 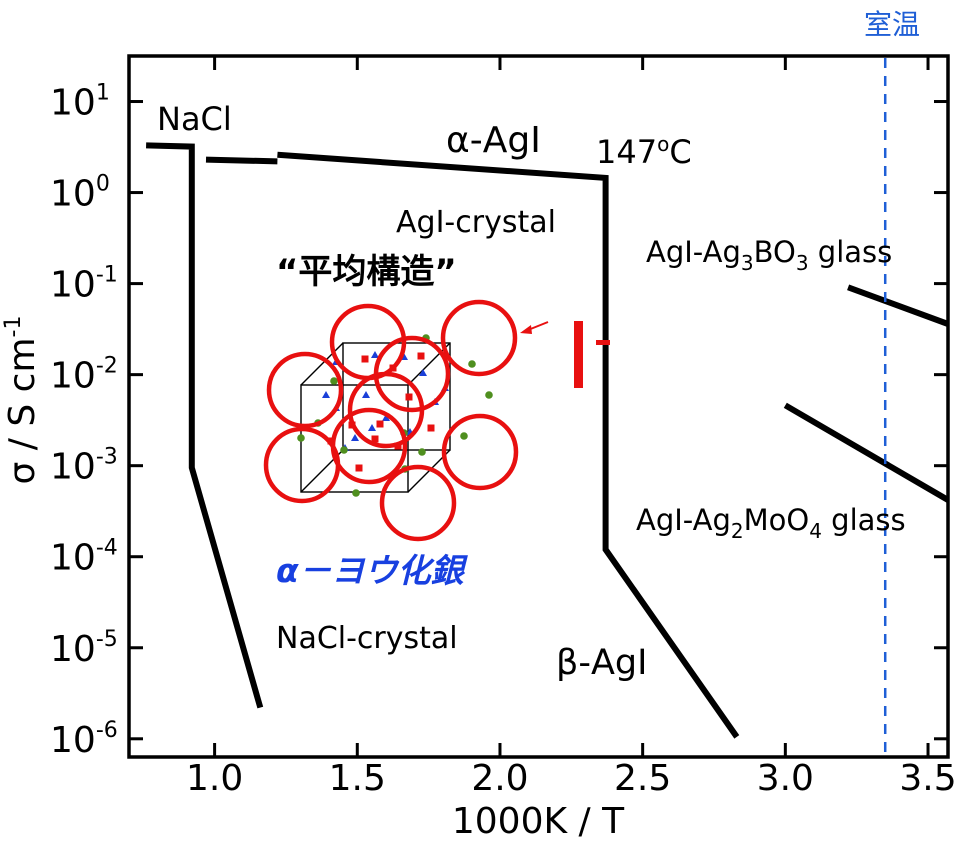 What do you see at coordinates (84, 739) in the screenshot?
I see `y-tick-label: 10⁻⁶` at bounding box center [84, 739].